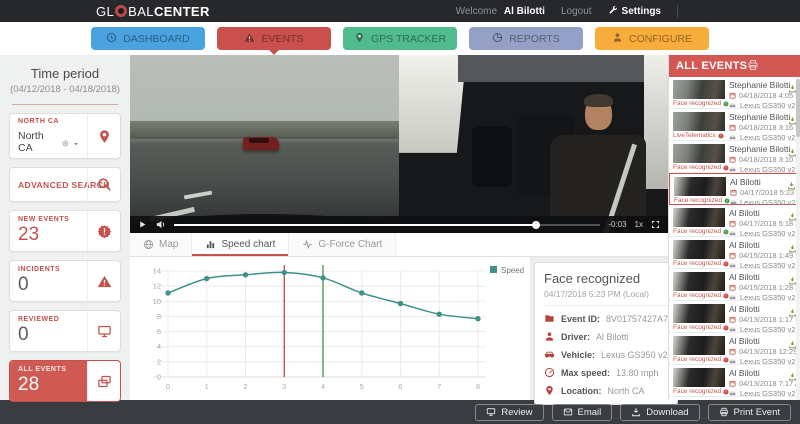 The image size is (800, 424). Describe the element at coordinates (76, 142) in the screenshot. I see `chevron-down-icon` at that location.